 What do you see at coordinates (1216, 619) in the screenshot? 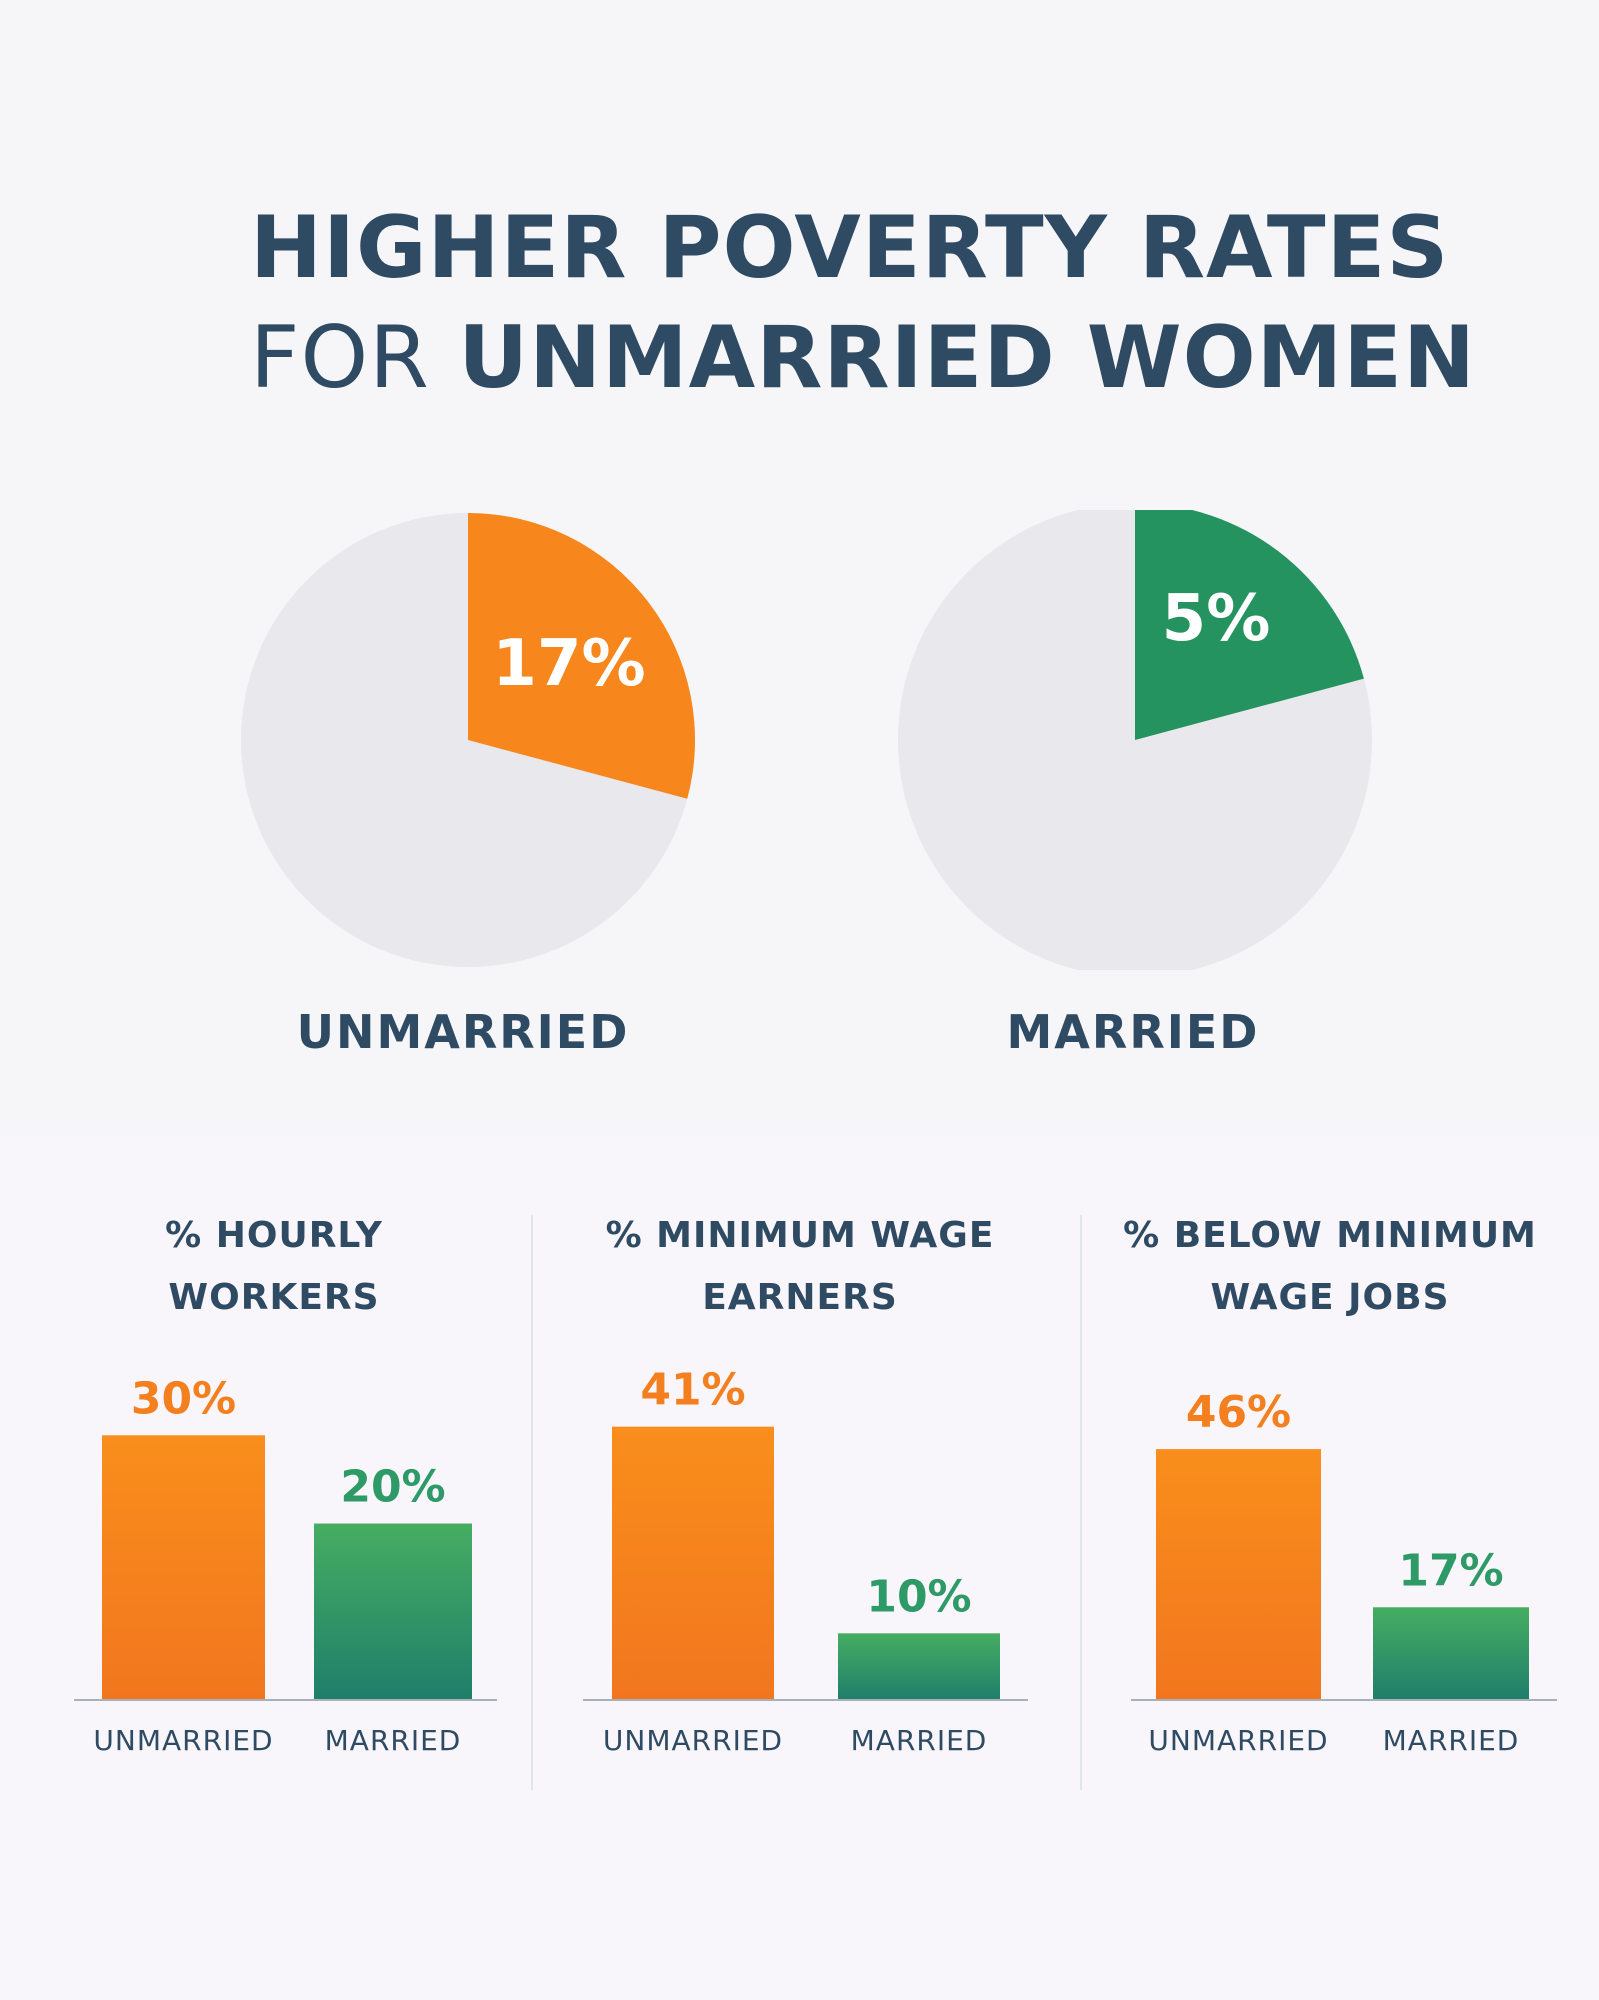
I see `pie-value-label: 5%` at bounding box center [1216, 619].